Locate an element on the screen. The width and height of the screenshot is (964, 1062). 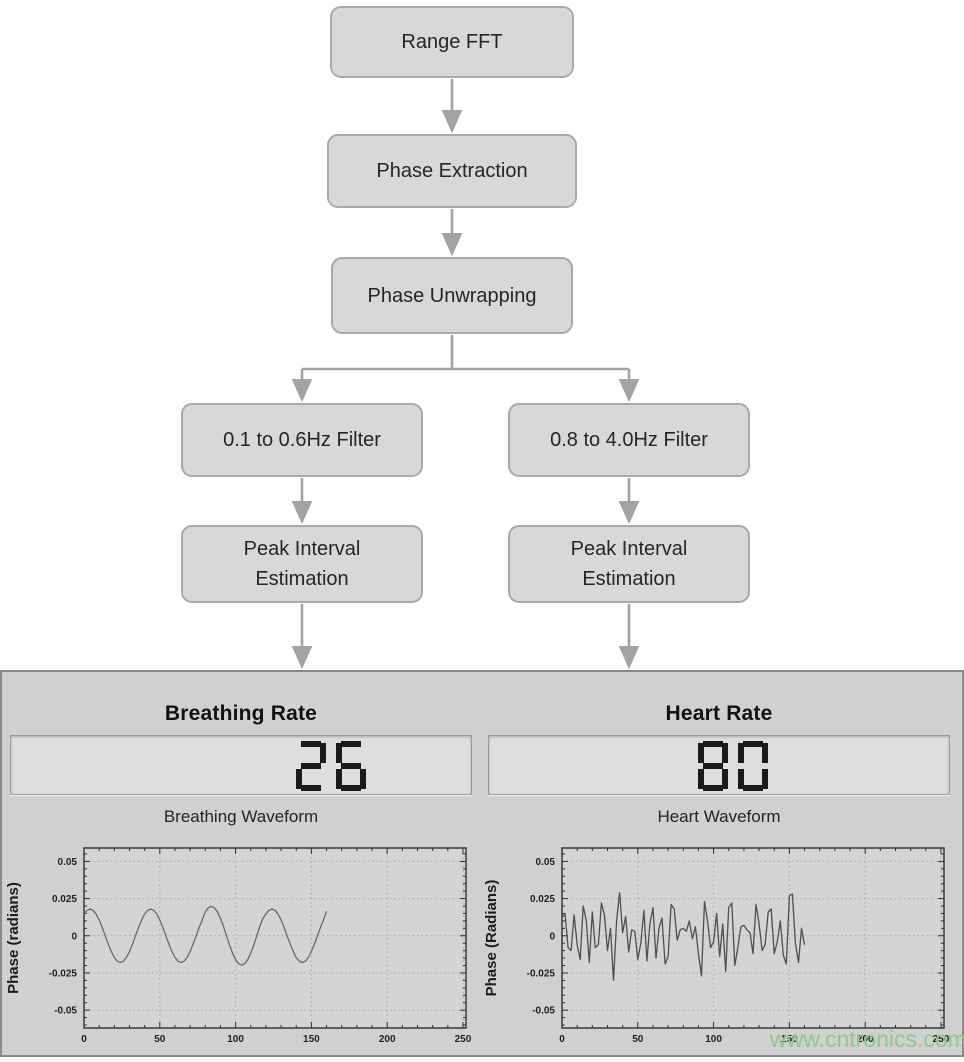
flow-node-breath-peak-estimation: Peak Interval Estimation is located at coordinates (302, 564).